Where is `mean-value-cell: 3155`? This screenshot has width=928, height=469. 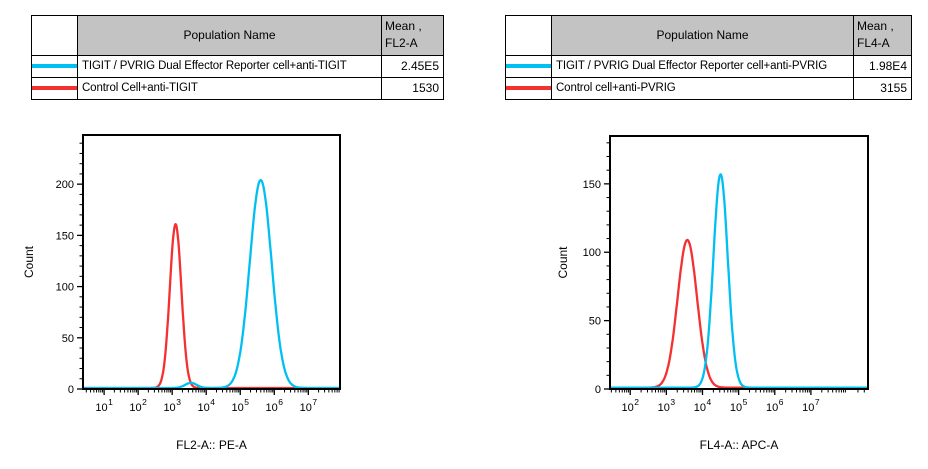 mean-value-cell: 3155 is located at coordinates (882, 88).